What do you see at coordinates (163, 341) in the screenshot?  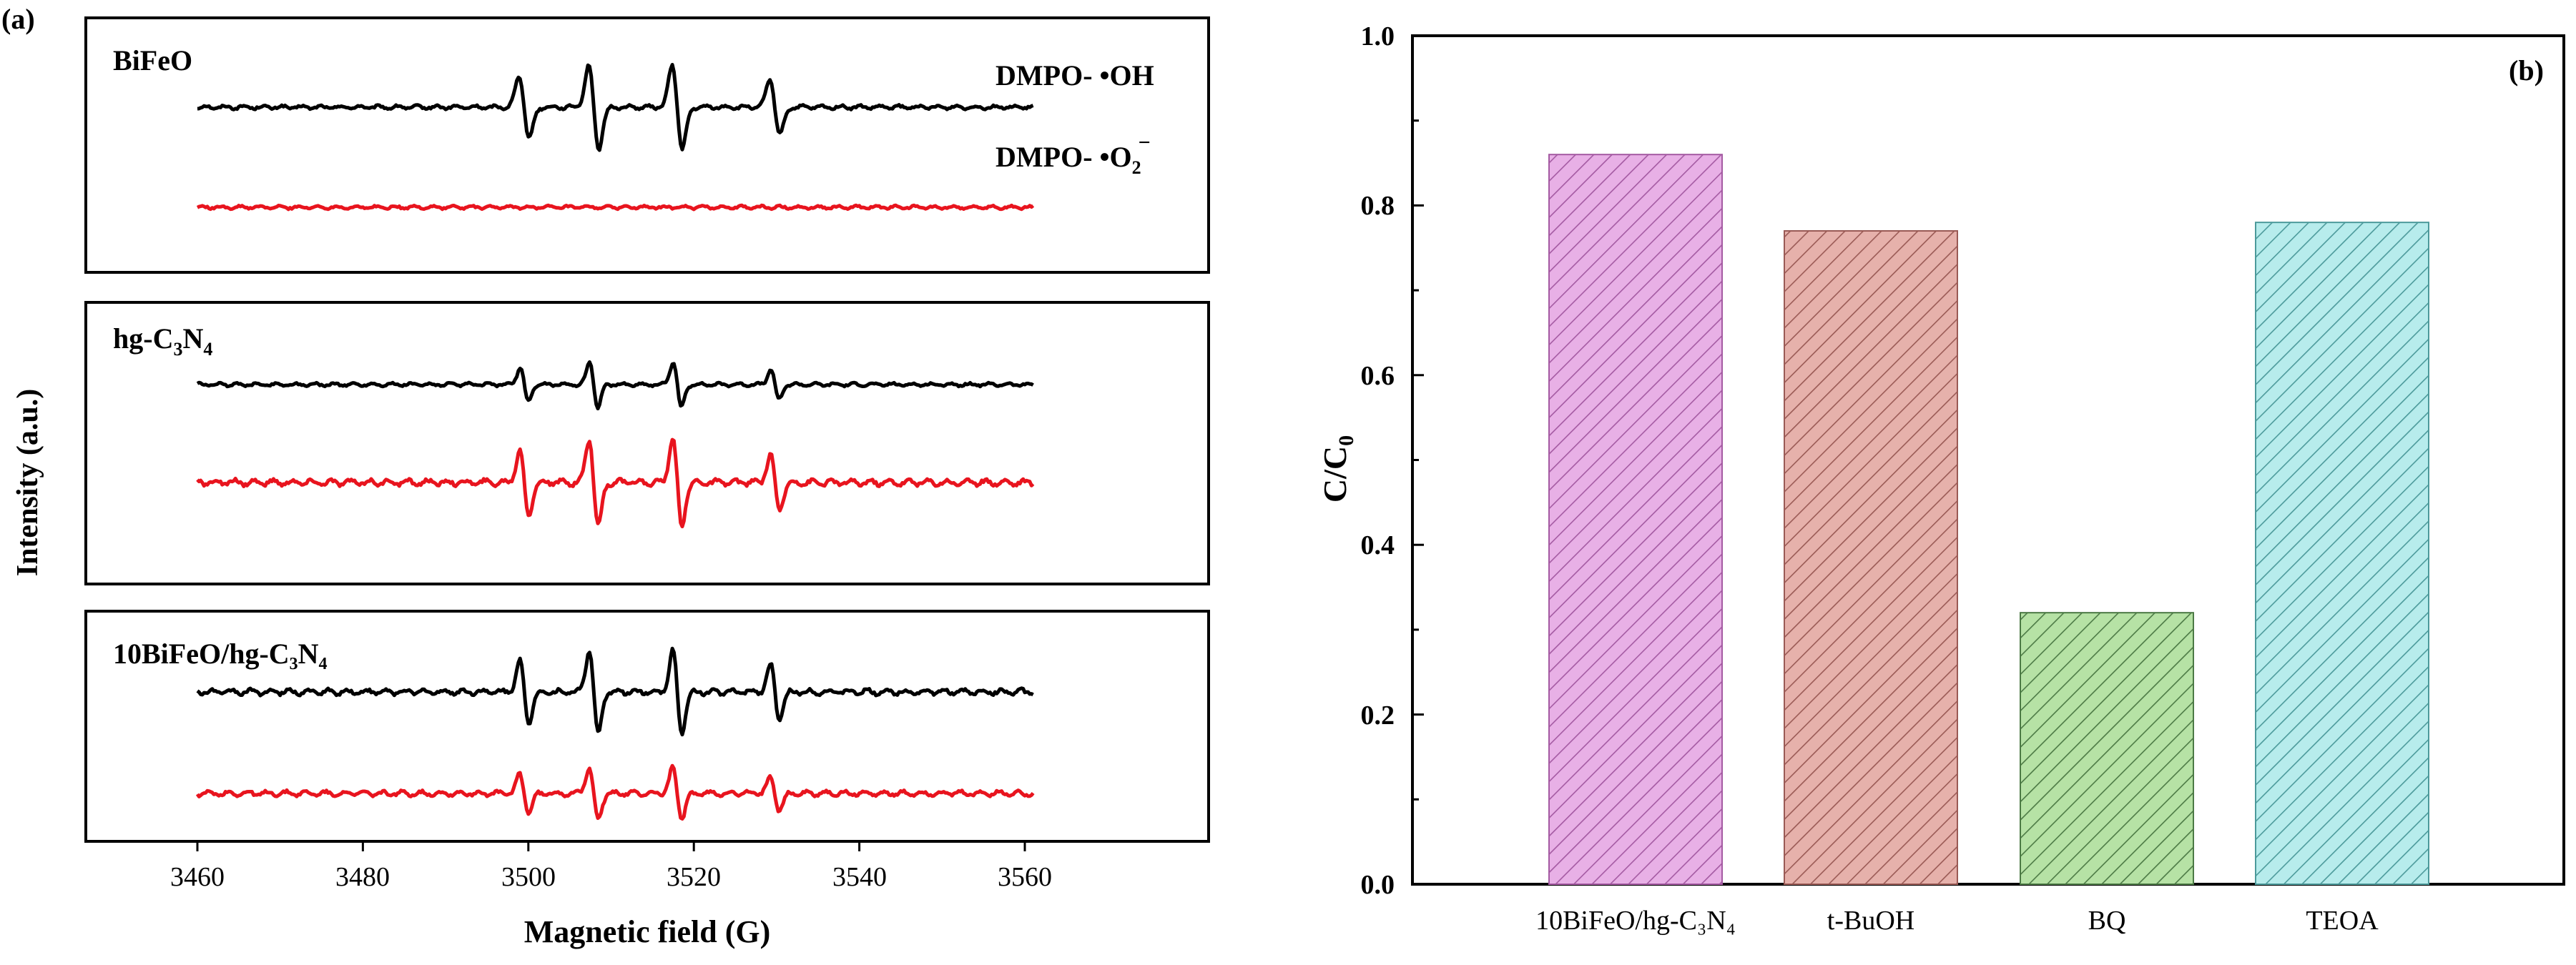 I see `panel-label-hgc3n4: hg-C3N4` at bounding box center [163, 341].